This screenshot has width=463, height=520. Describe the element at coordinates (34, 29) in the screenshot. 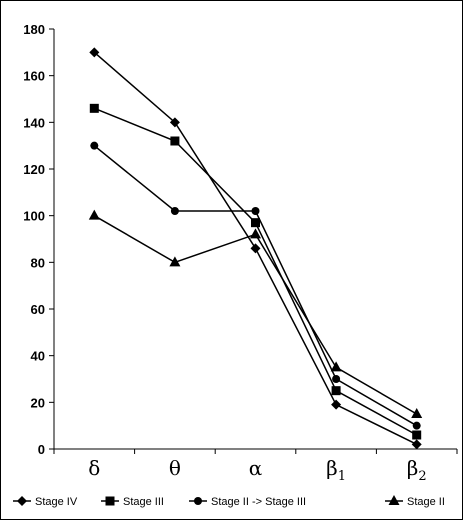

I see `y-tick-label: 180` at that location.